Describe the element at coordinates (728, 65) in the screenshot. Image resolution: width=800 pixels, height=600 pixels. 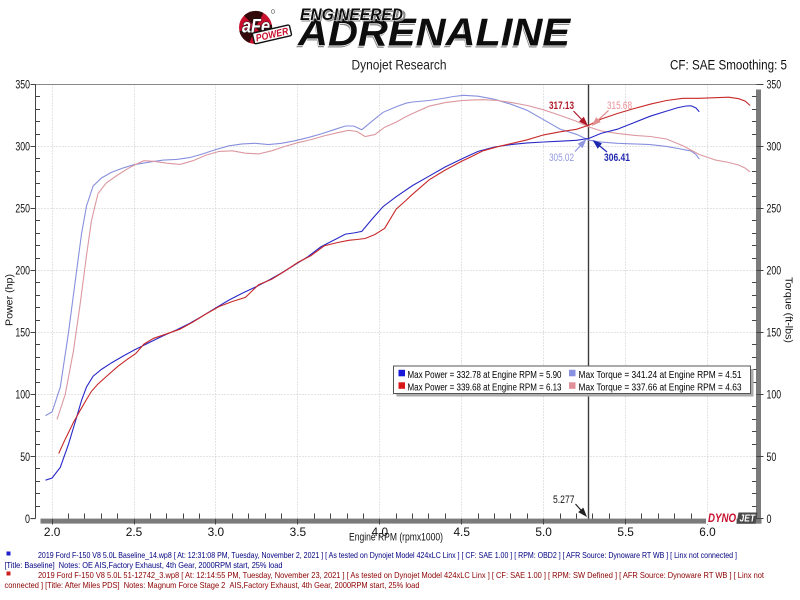
I see `svg-text: CF: SAE Smoothing: 5` at that location.